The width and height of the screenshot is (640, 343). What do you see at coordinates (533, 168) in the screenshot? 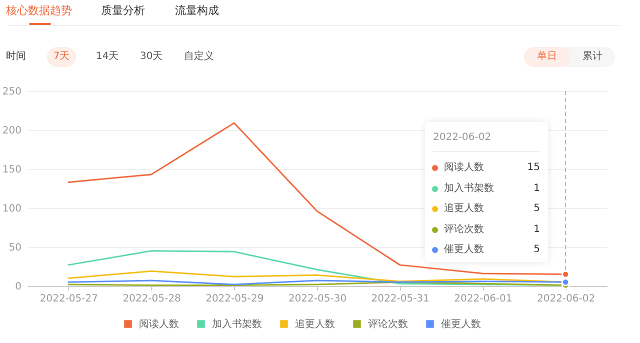
I see `annotation: 15` at bounding box center [533, 168].